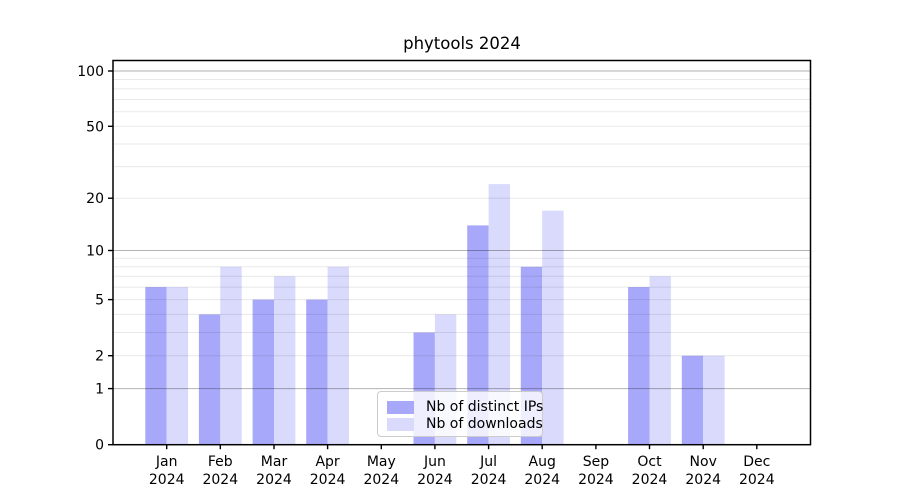 This screenshot has height=500, width=900. Describe the element at coordinates (484, 424) in the screenshot. I see `legend-label-downloads: Nb of downloads` at that location.